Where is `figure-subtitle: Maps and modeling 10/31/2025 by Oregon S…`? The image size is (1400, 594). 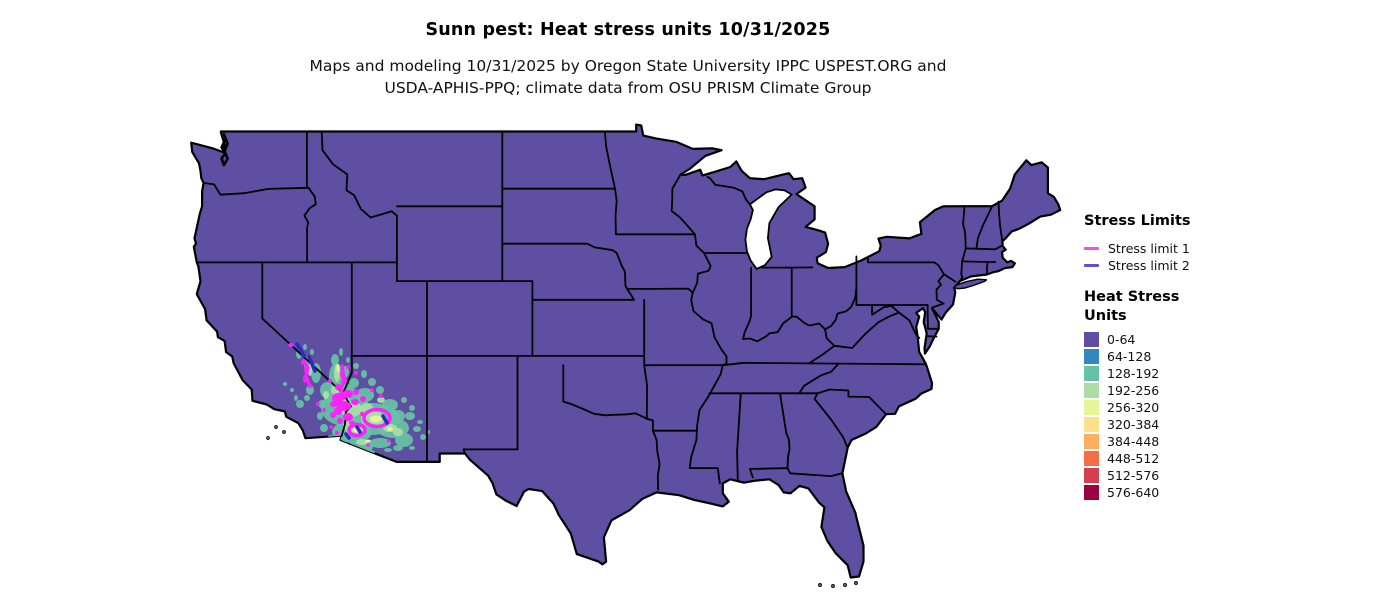 figure-subtitle: Maps and modeling 10/31/2025 by Oregon S… is located at coordinates (628, 77).